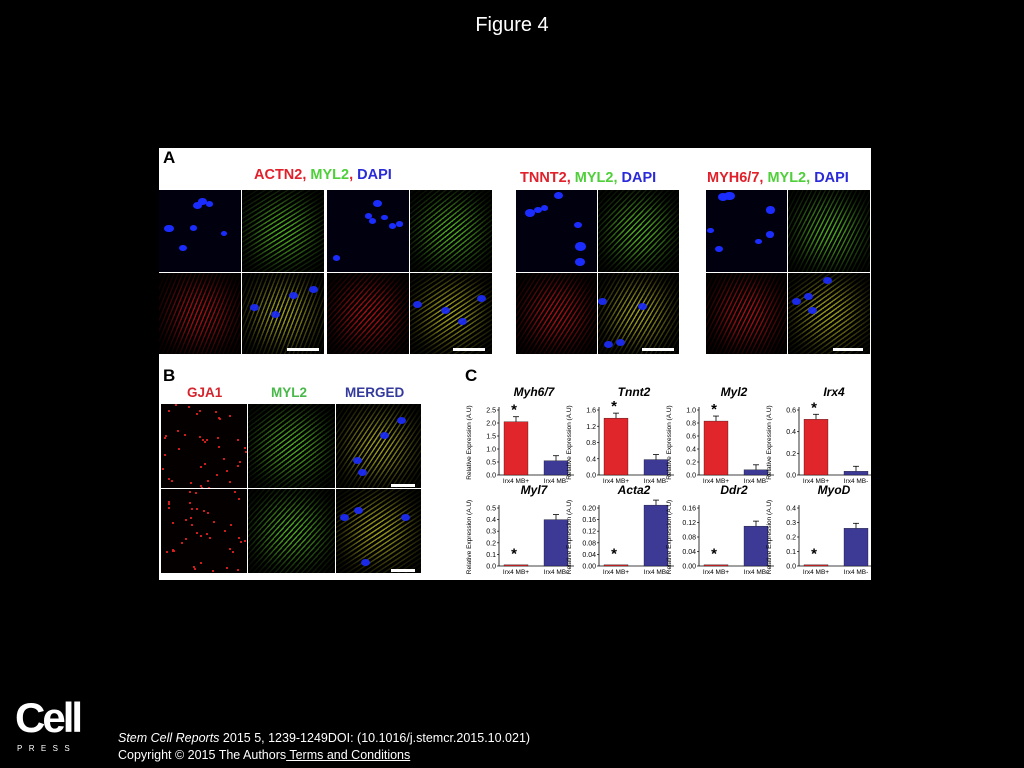  I want to click on chart-title: Ddr2, so click(734, 490).